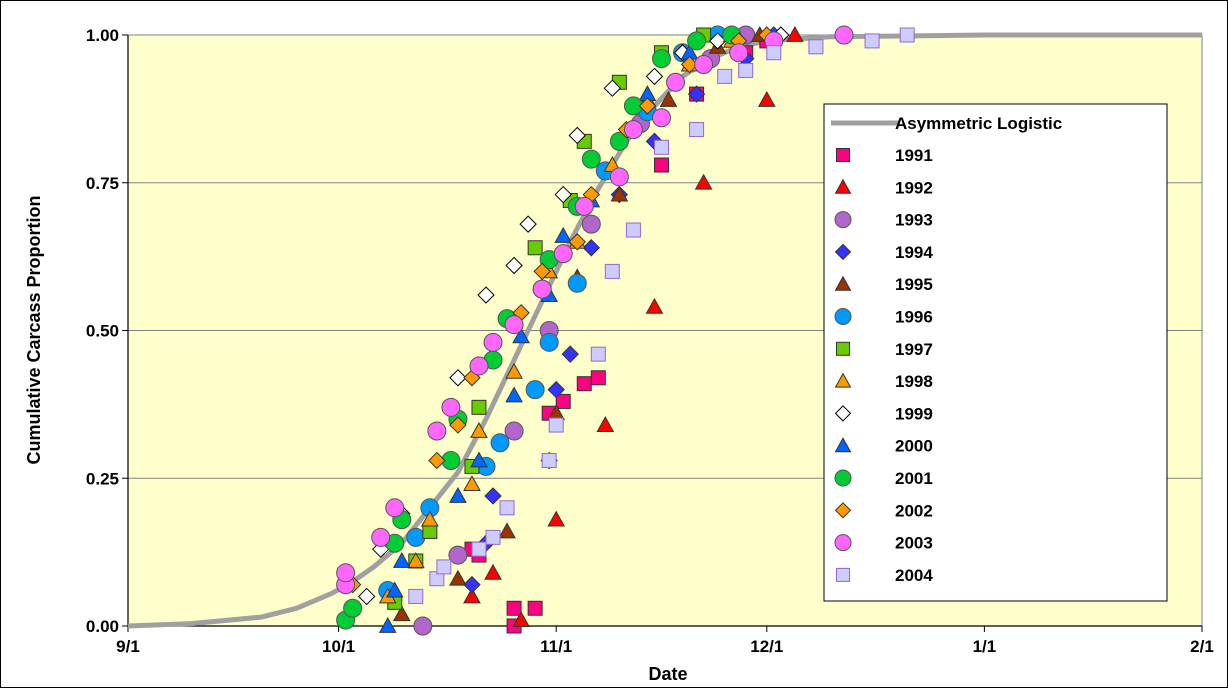  What do you see at coordinates (843, 445) in the screenshot?
I see `legend-marker-2000` at bounding box center [843, 445].